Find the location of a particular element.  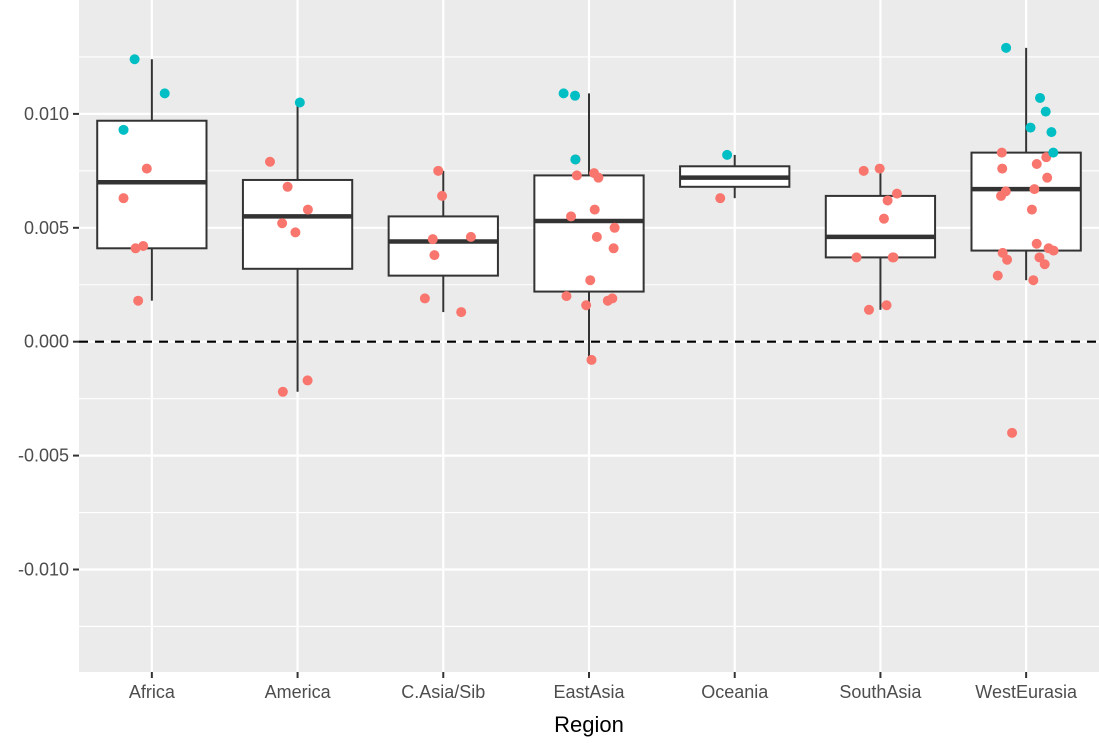

y-axis: -0.010 -0.005 0.000 0.005 0.010 is located at coordinates (48, 341).